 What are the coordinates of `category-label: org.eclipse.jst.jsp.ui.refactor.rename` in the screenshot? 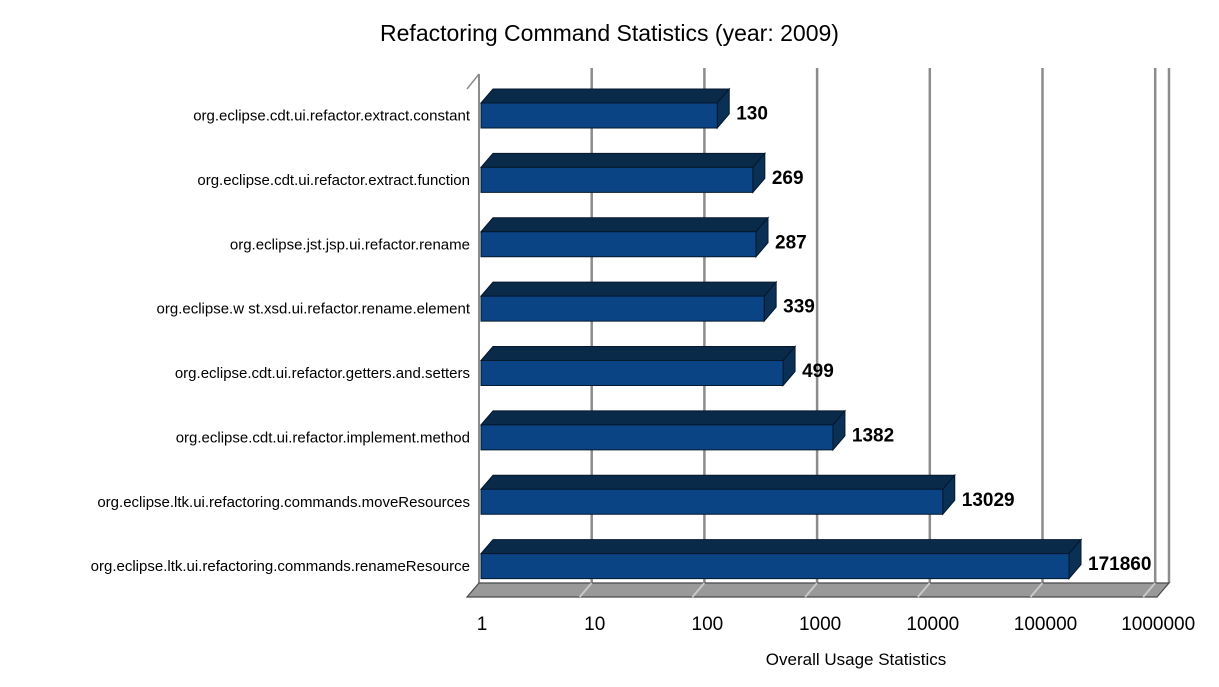 It's located at (350, 244).